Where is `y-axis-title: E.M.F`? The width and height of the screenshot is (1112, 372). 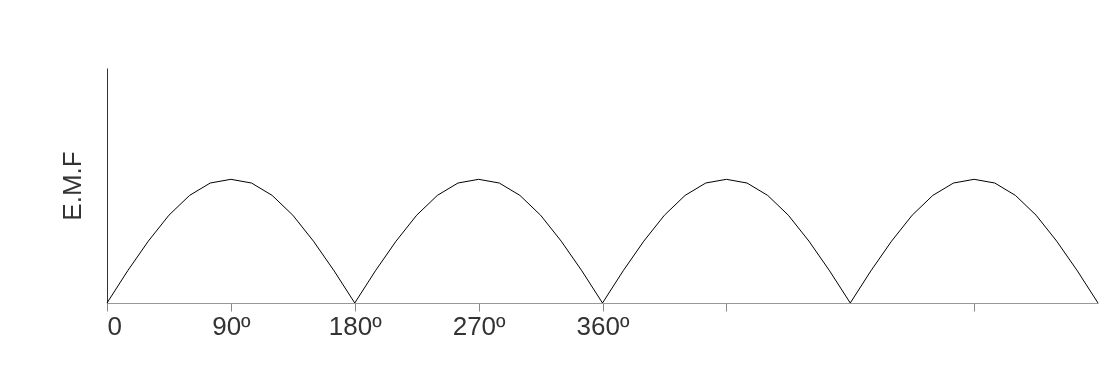 y-axis-title: E.M.F is located at coordinates (71, 186).